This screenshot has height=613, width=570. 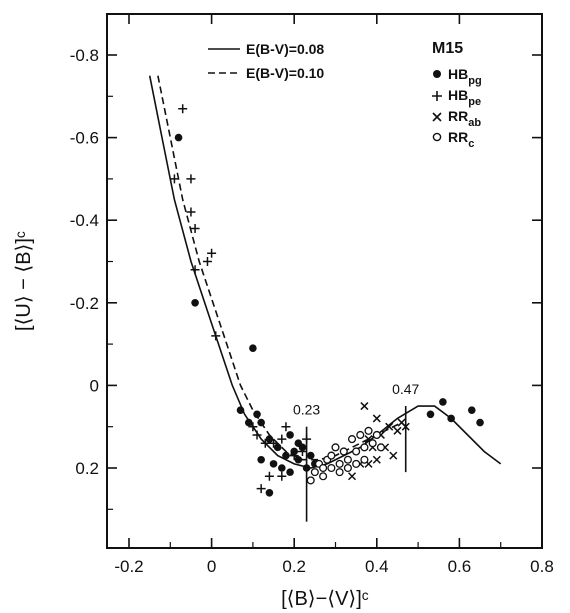 I want to click on y-tick-label: 0.2, so click(x=87, y=468).